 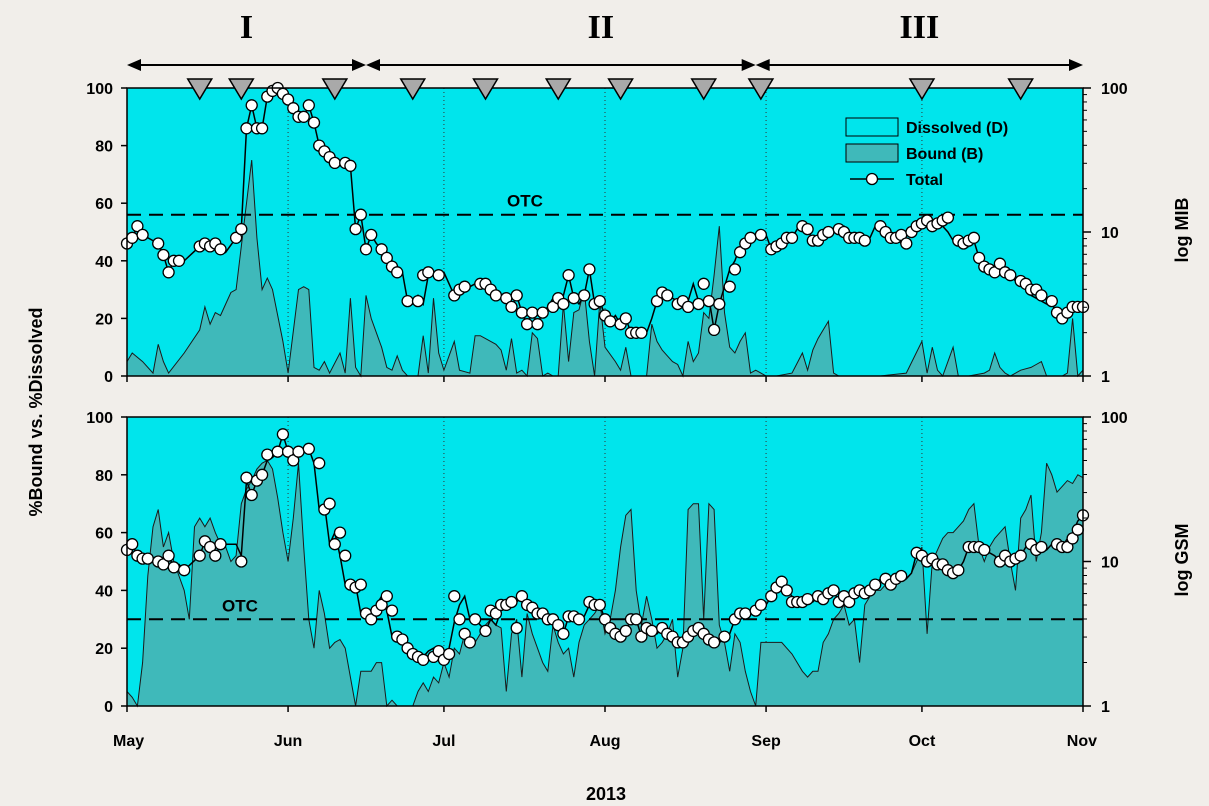 I want to click on y-tick-label: 20, so click(x=104, y=319).